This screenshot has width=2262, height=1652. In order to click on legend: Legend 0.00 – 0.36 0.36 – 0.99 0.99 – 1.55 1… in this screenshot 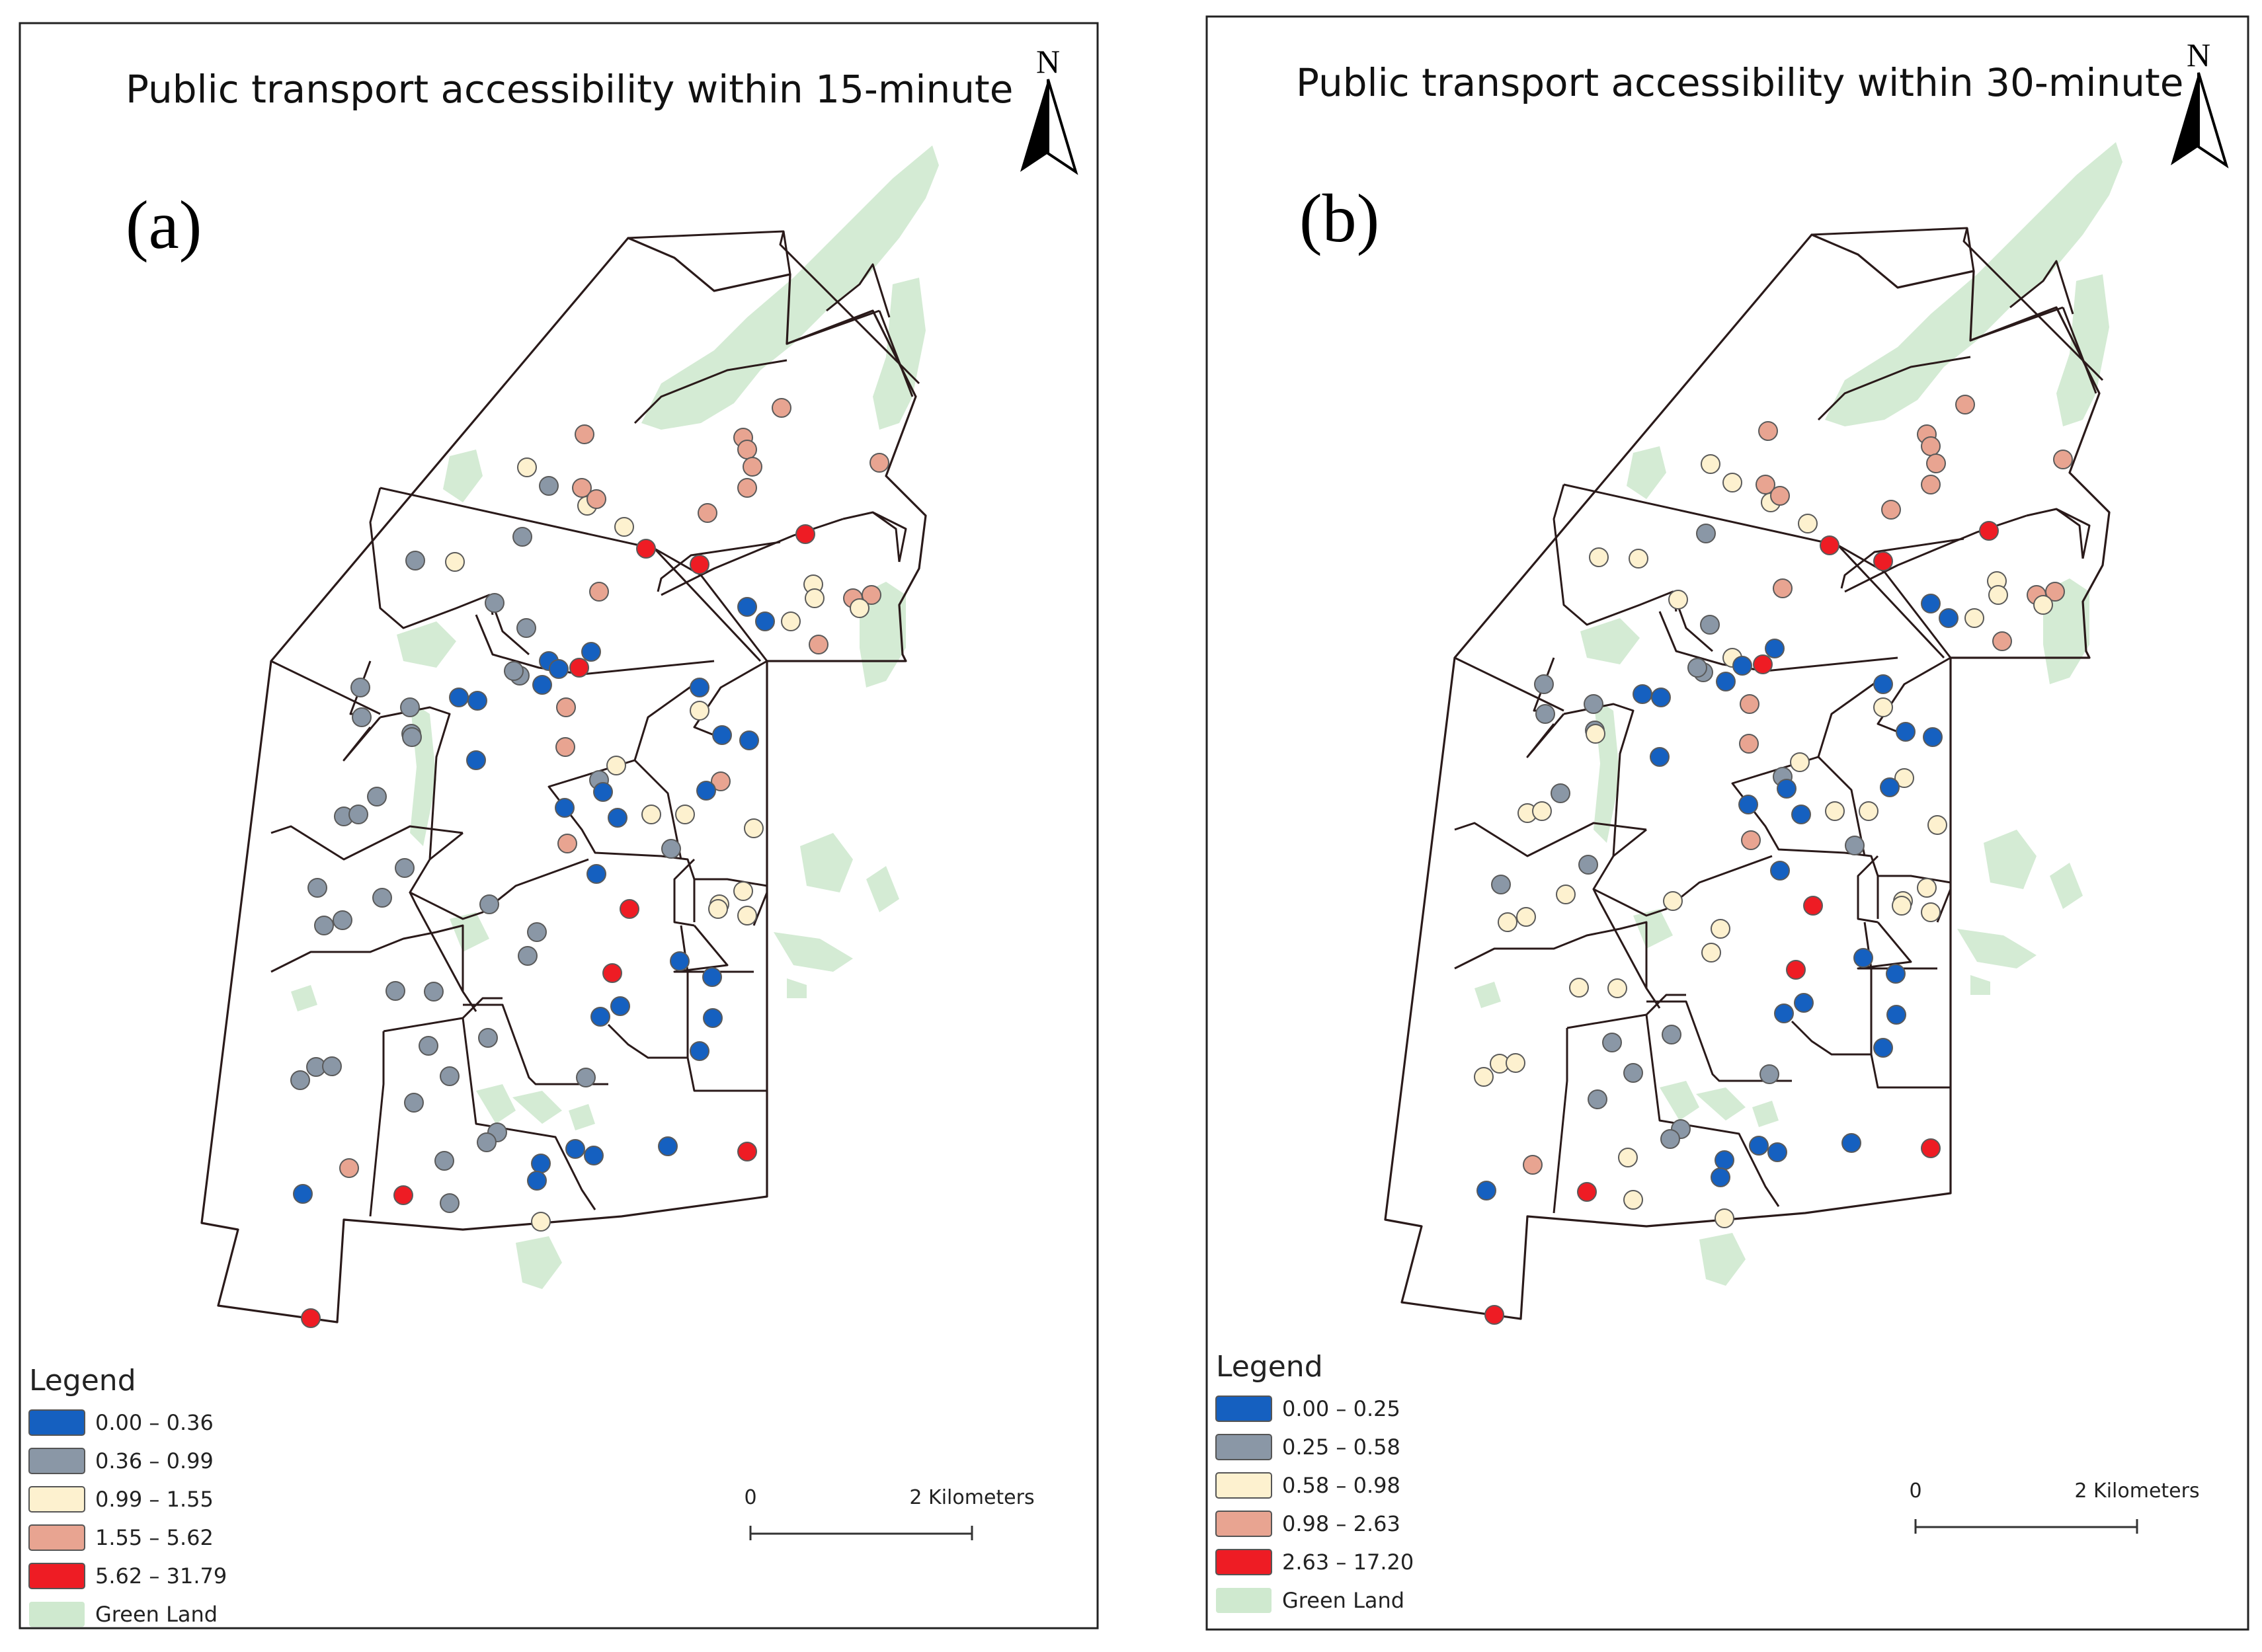, I will do `click(127, 1495)`.